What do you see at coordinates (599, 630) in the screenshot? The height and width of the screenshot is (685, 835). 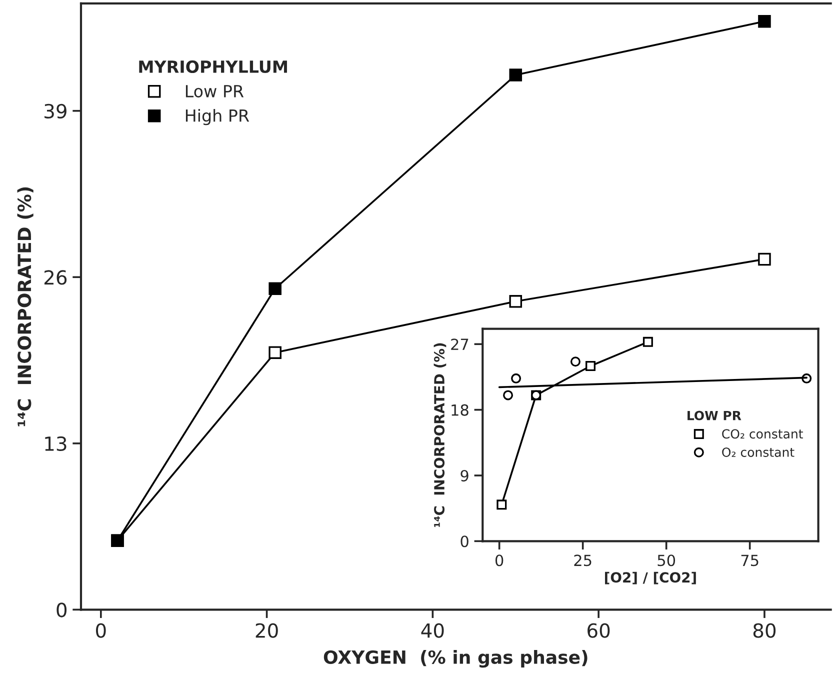 I see `x-tick-label: 60` at bounding box center [599, 630].